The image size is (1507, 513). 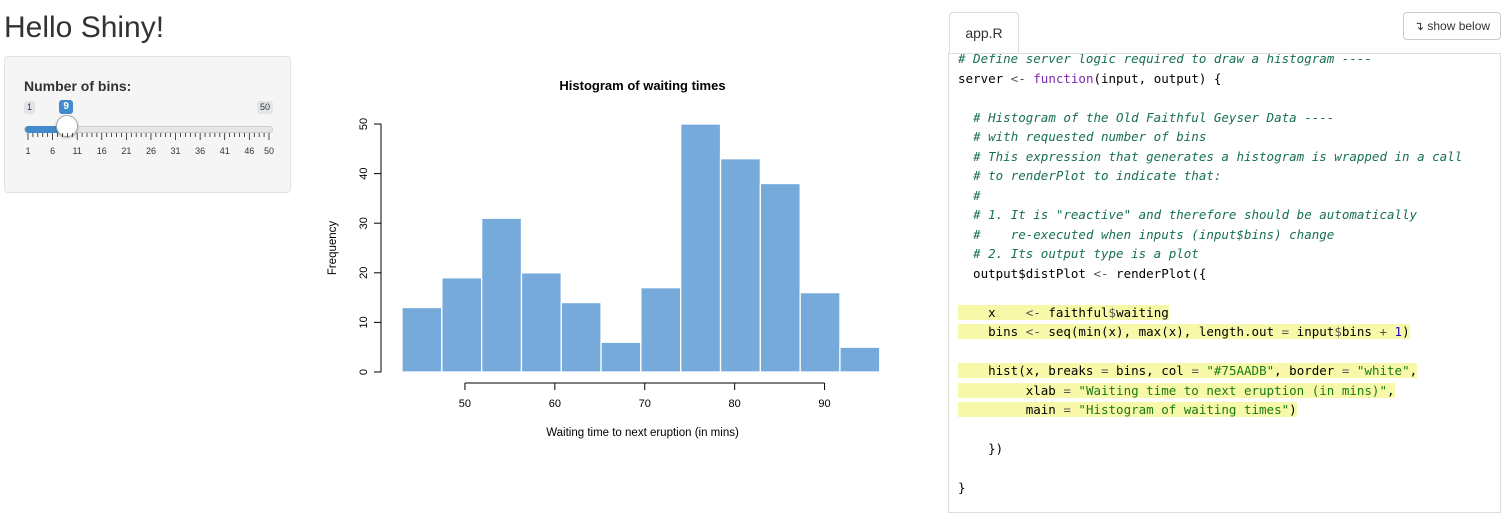 I want to click on slider-tick-label: 16, so click(x=102, y=151).